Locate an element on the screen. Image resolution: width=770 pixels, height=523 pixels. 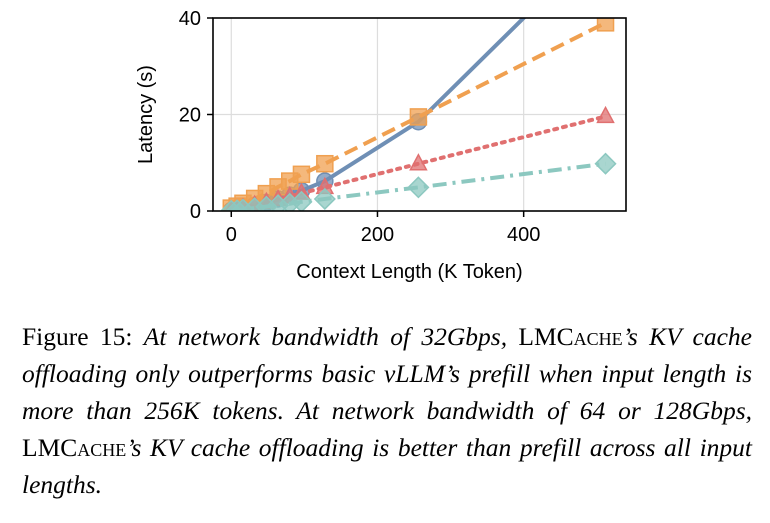
y-tick-label-2: 40 is located at coordinates (190, 19).